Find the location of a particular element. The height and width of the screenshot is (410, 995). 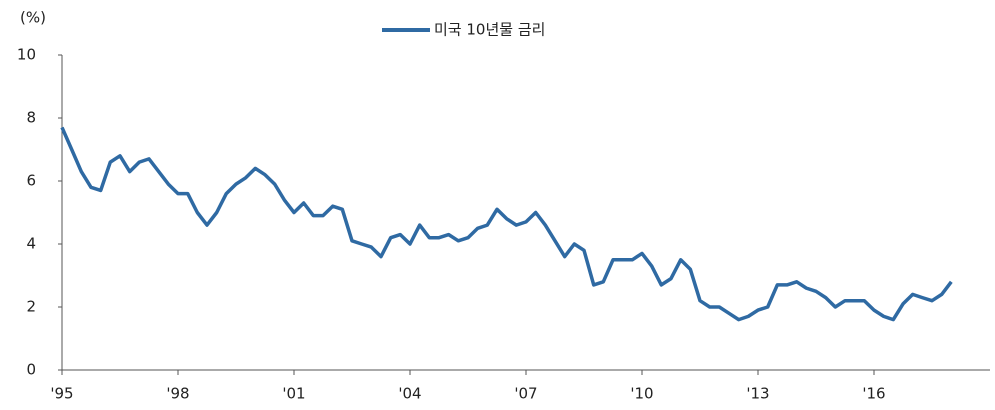

legend-label: 미국 10년물 금리 is located at coordinates (489, 30).